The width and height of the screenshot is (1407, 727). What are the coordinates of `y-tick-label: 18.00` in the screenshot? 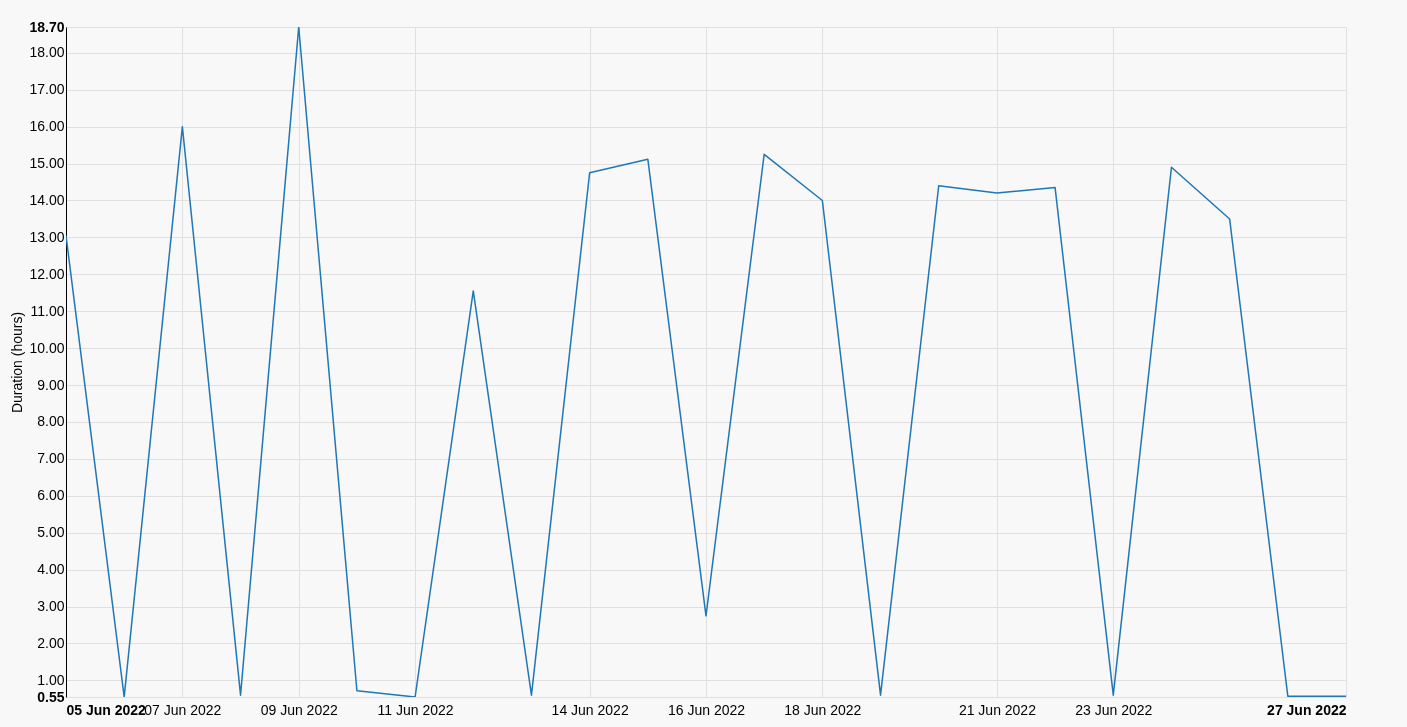 It's located at (47, 52).